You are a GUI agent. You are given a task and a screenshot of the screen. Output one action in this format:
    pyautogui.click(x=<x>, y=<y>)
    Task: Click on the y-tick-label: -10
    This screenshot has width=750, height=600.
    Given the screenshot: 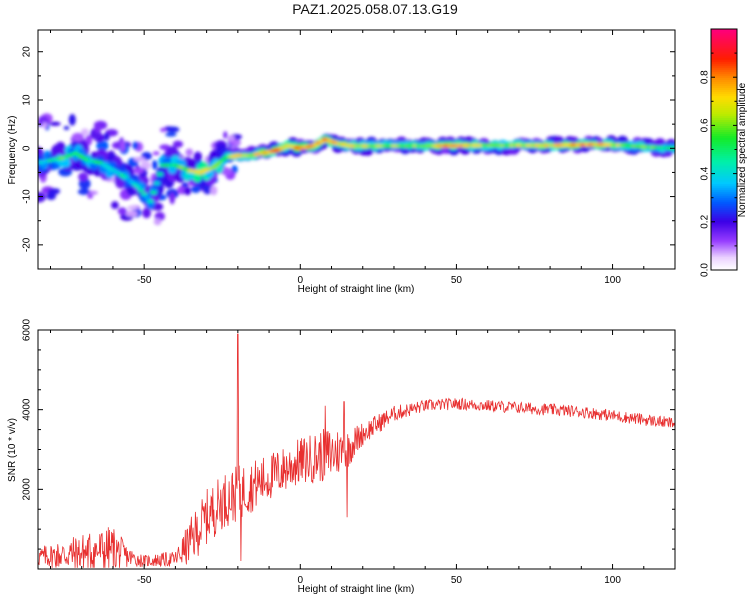 What is the action you would take?
    pyautogui.click(x=27, y=196)
    